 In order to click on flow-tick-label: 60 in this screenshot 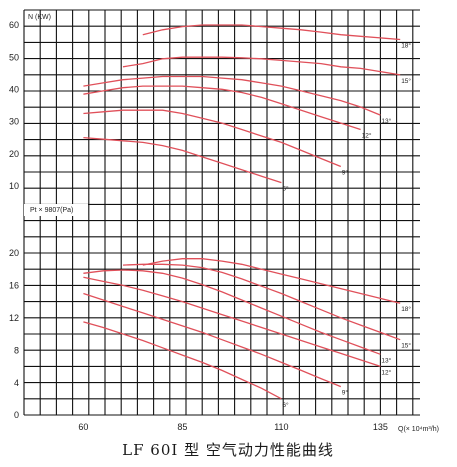, I will do `click(83, 427)`.